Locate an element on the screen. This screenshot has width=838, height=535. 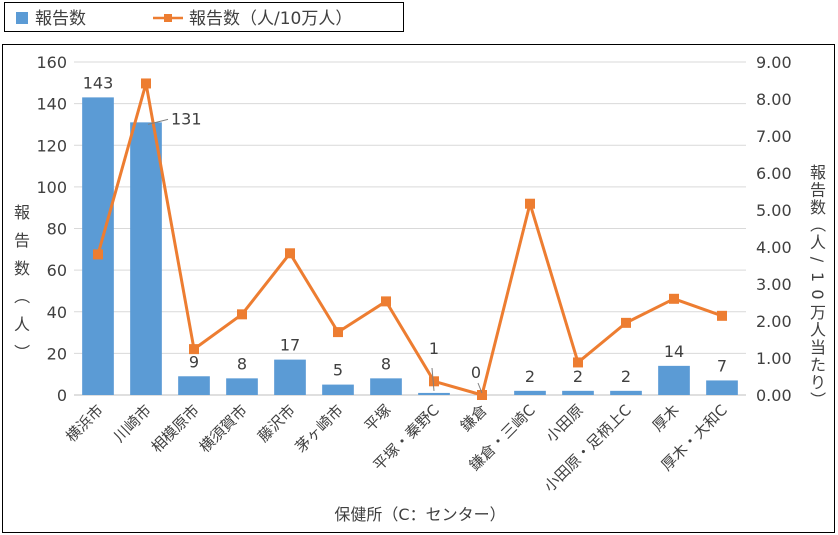
category-label: 鎌倉 is located at coordinates (474, 418).